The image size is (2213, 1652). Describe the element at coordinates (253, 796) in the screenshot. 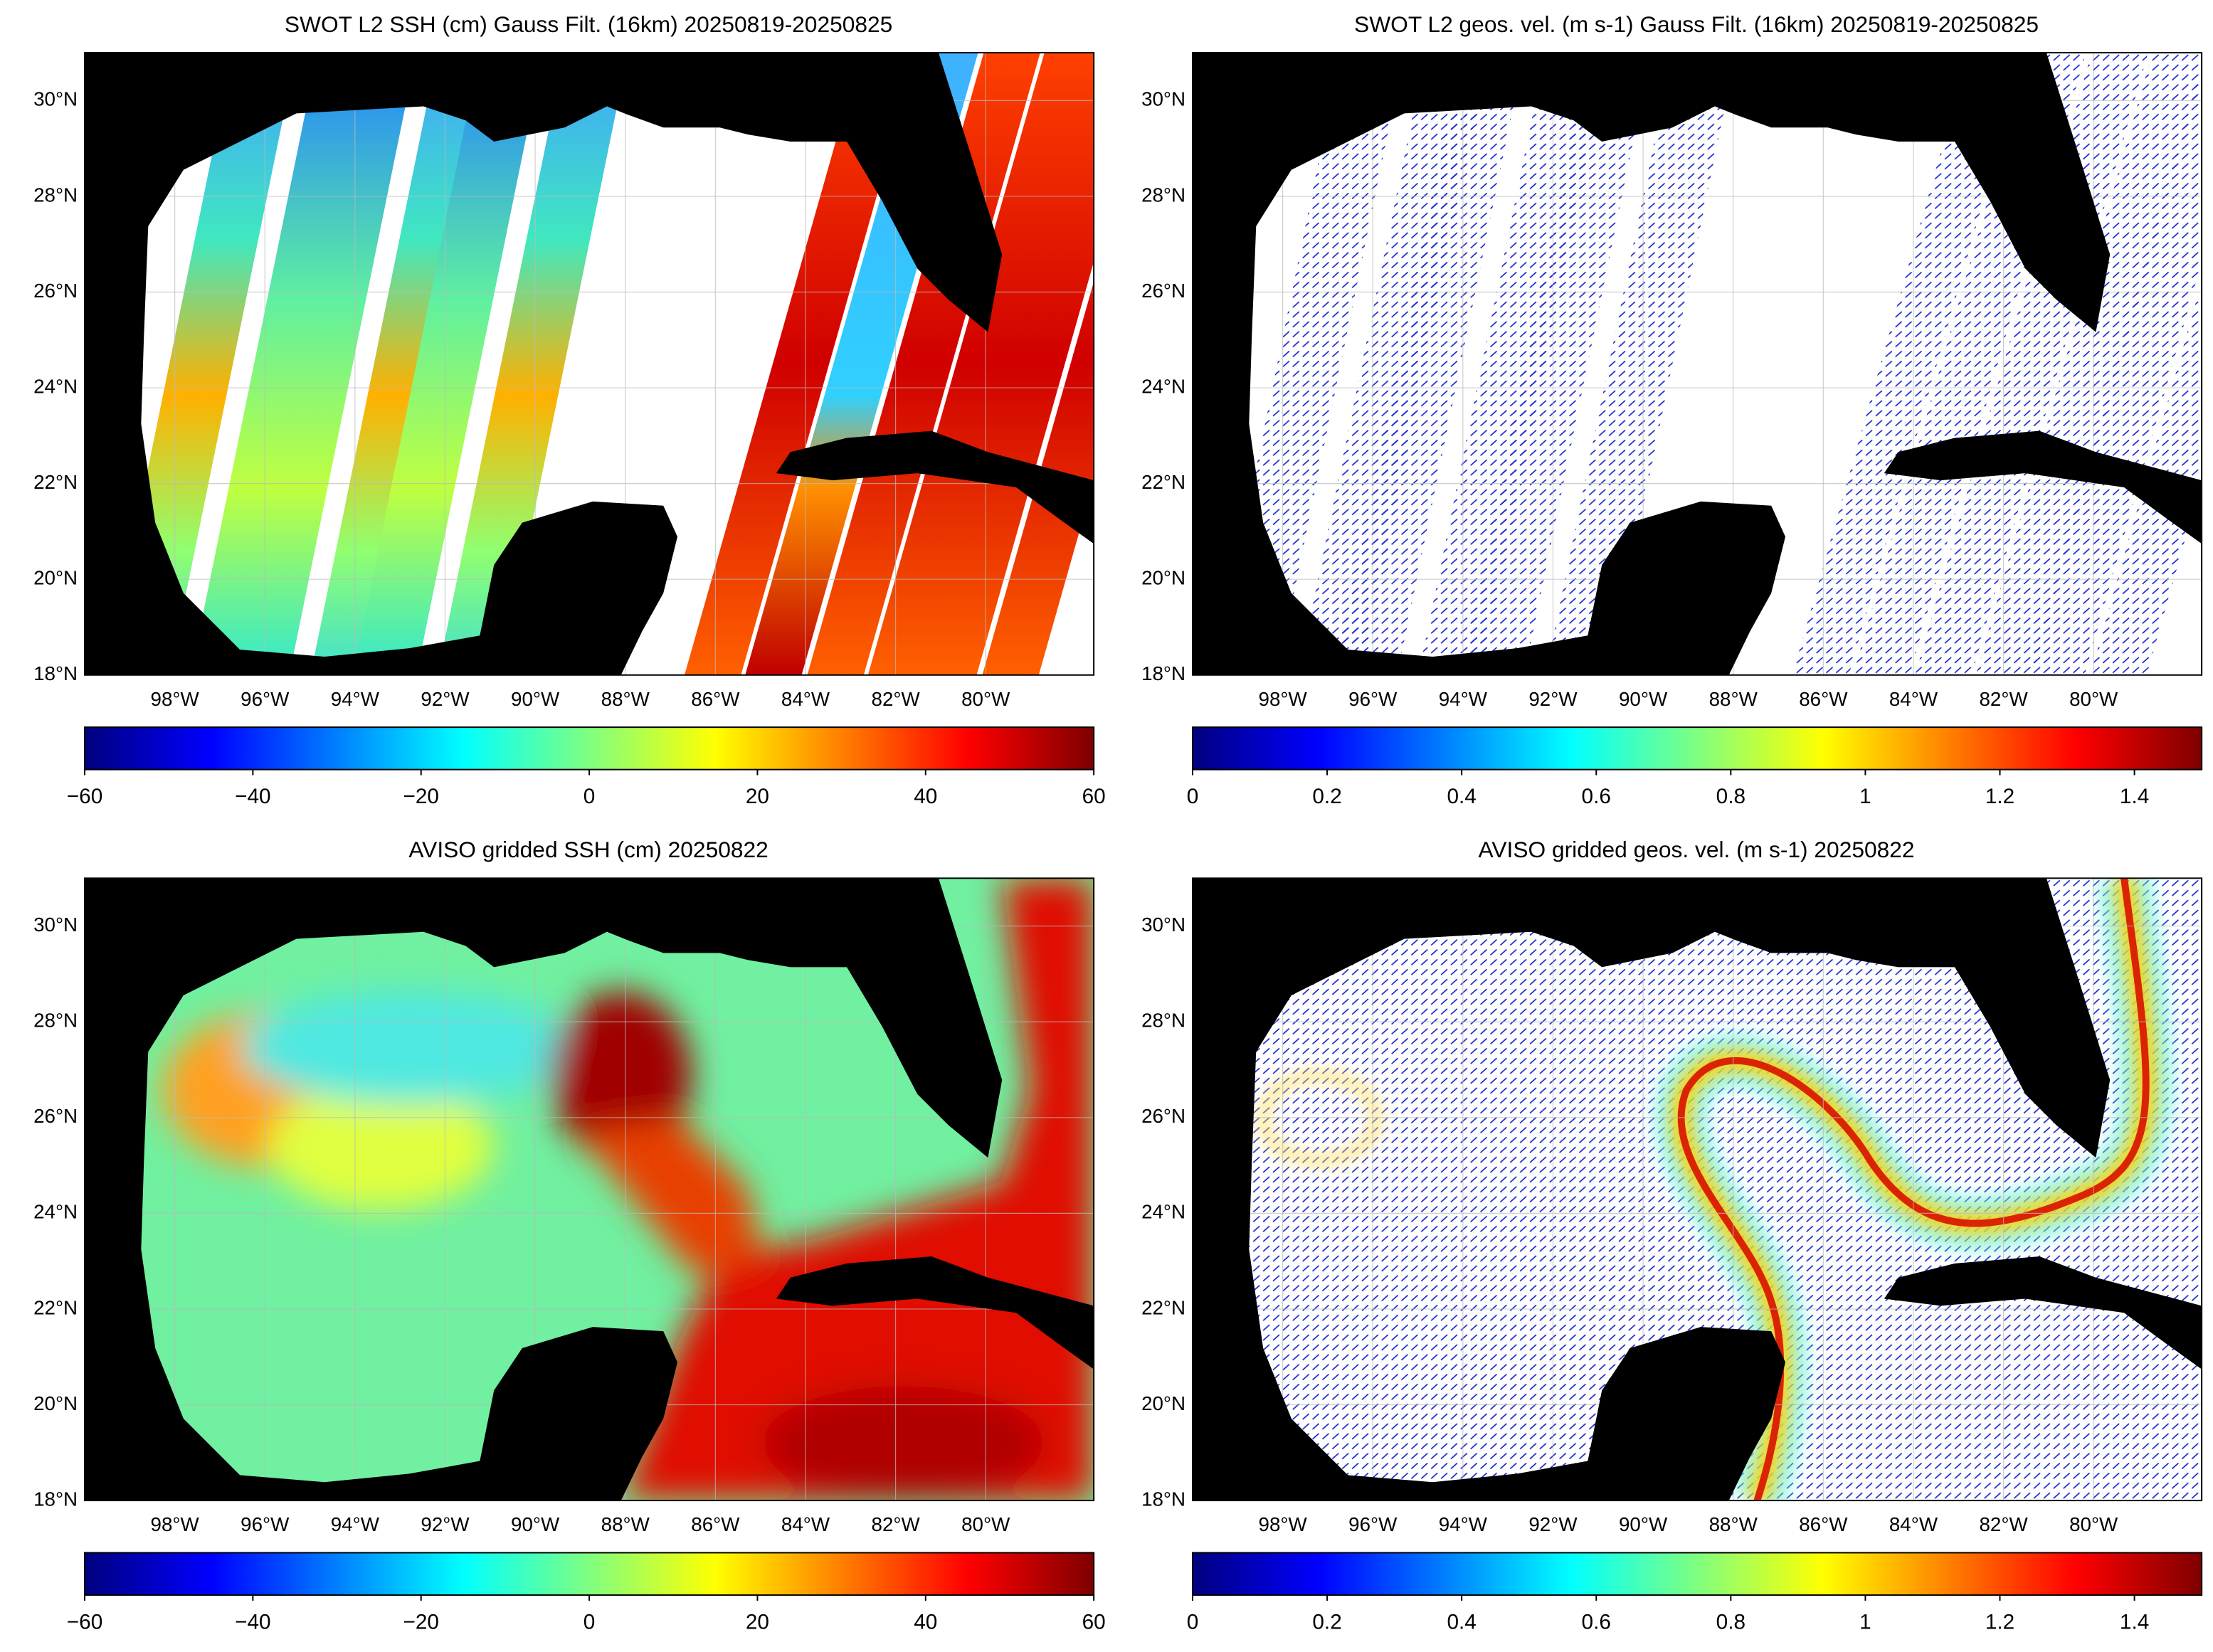

I see `colorbar-tick-label: −40` at that location.